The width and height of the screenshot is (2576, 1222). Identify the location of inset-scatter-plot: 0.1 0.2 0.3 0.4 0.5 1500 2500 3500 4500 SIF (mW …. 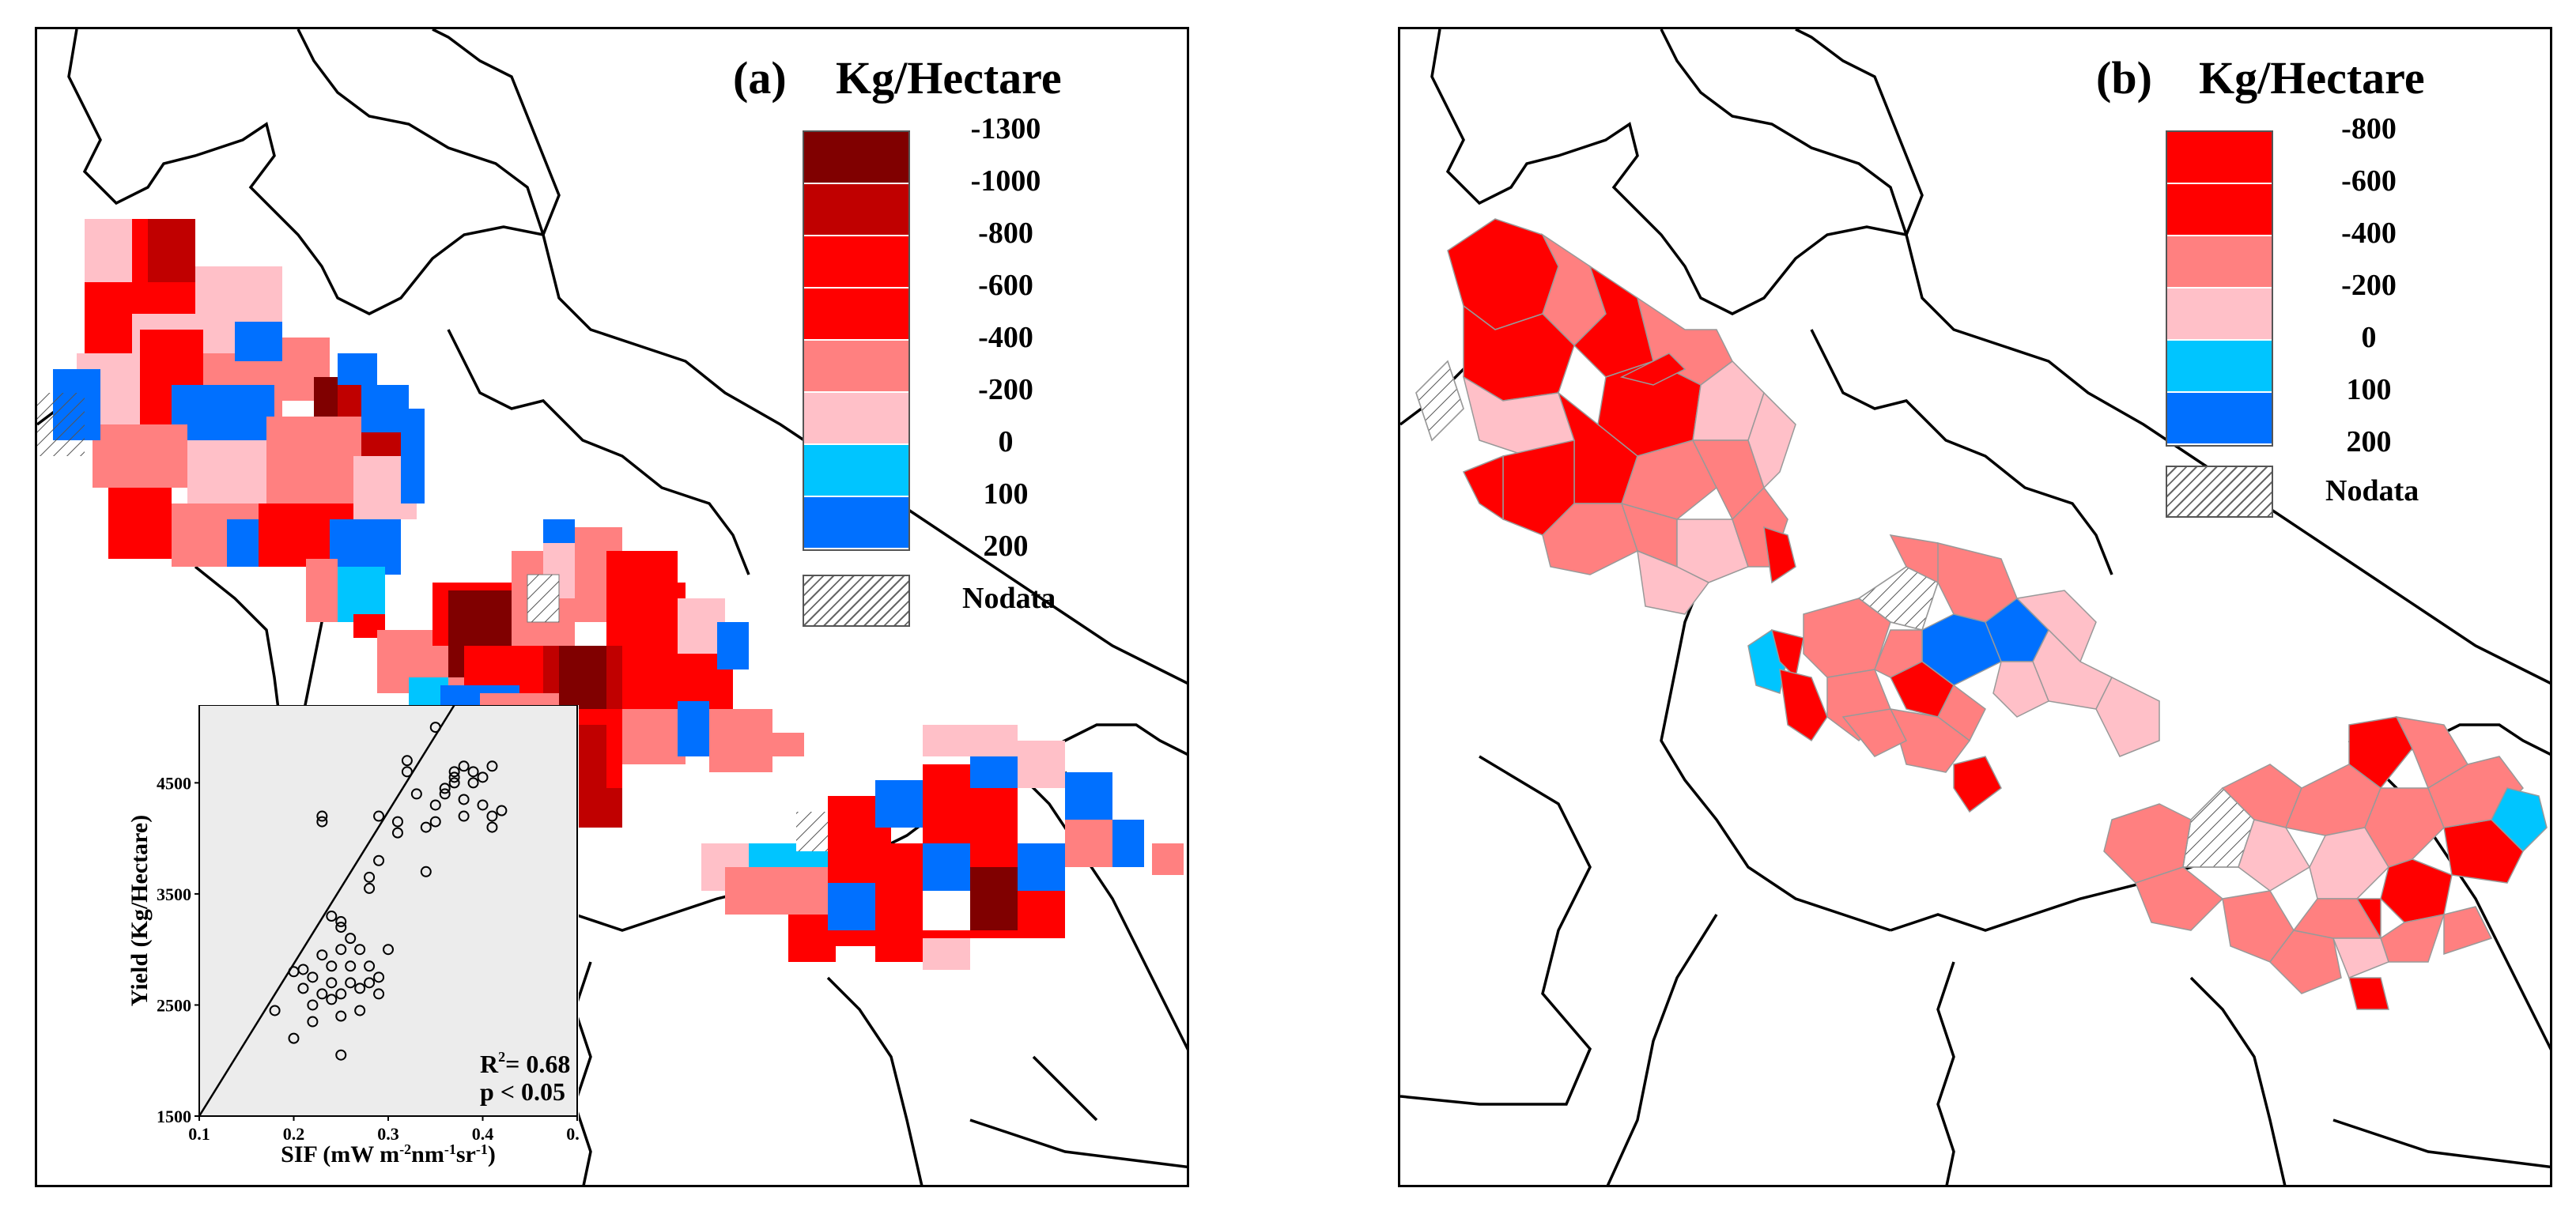
(349, 936).